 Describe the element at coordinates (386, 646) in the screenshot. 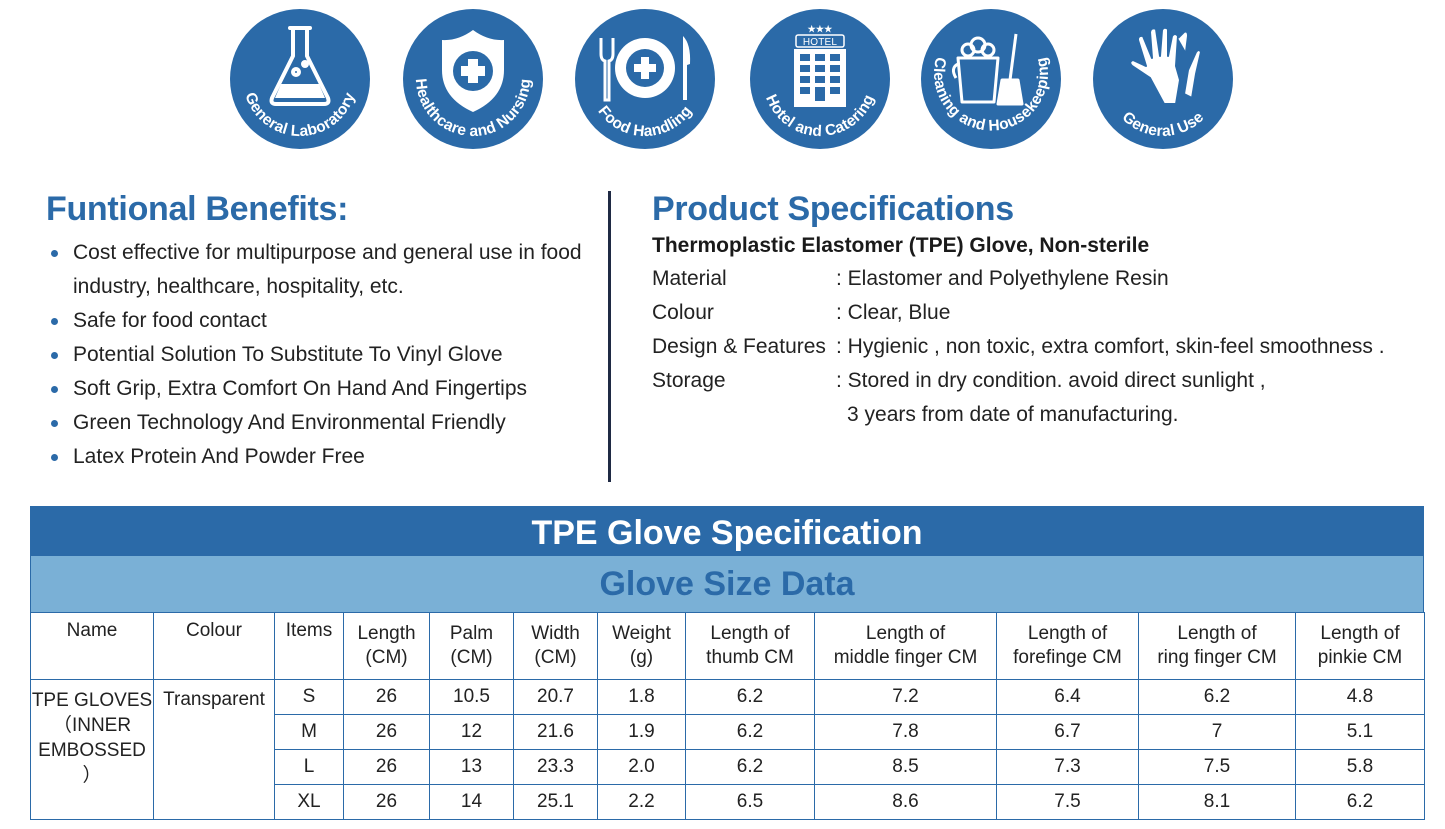

I see `column-header: Length (CM)` at that location.